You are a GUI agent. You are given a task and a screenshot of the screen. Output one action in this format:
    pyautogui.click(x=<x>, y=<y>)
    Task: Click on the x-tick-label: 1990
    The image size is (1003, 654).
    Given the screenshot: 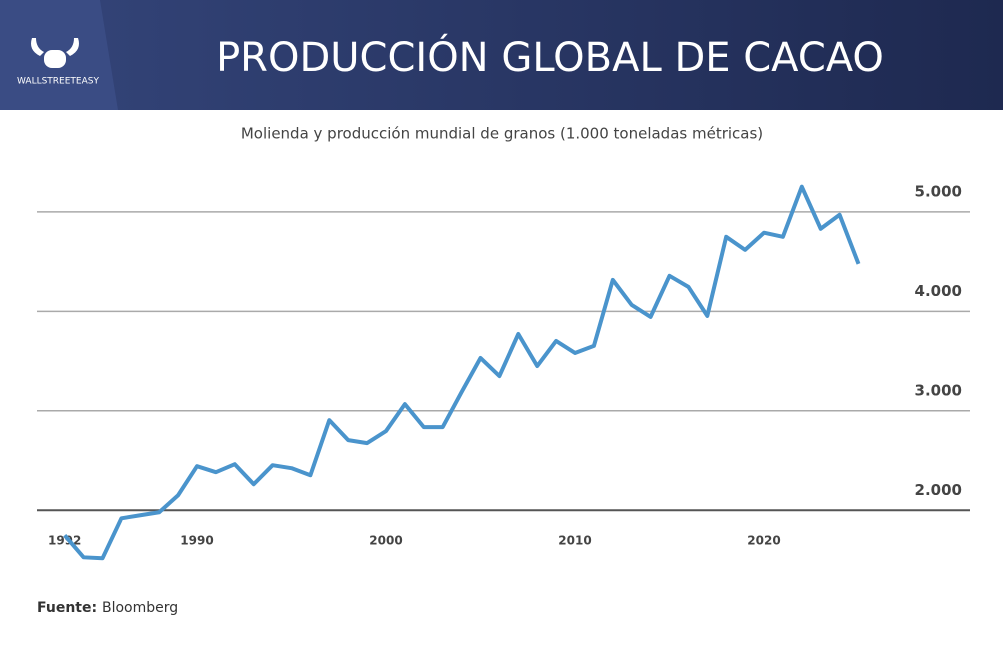 What is the action you would take?
    pyautogui.click(x=196, y=541)
    